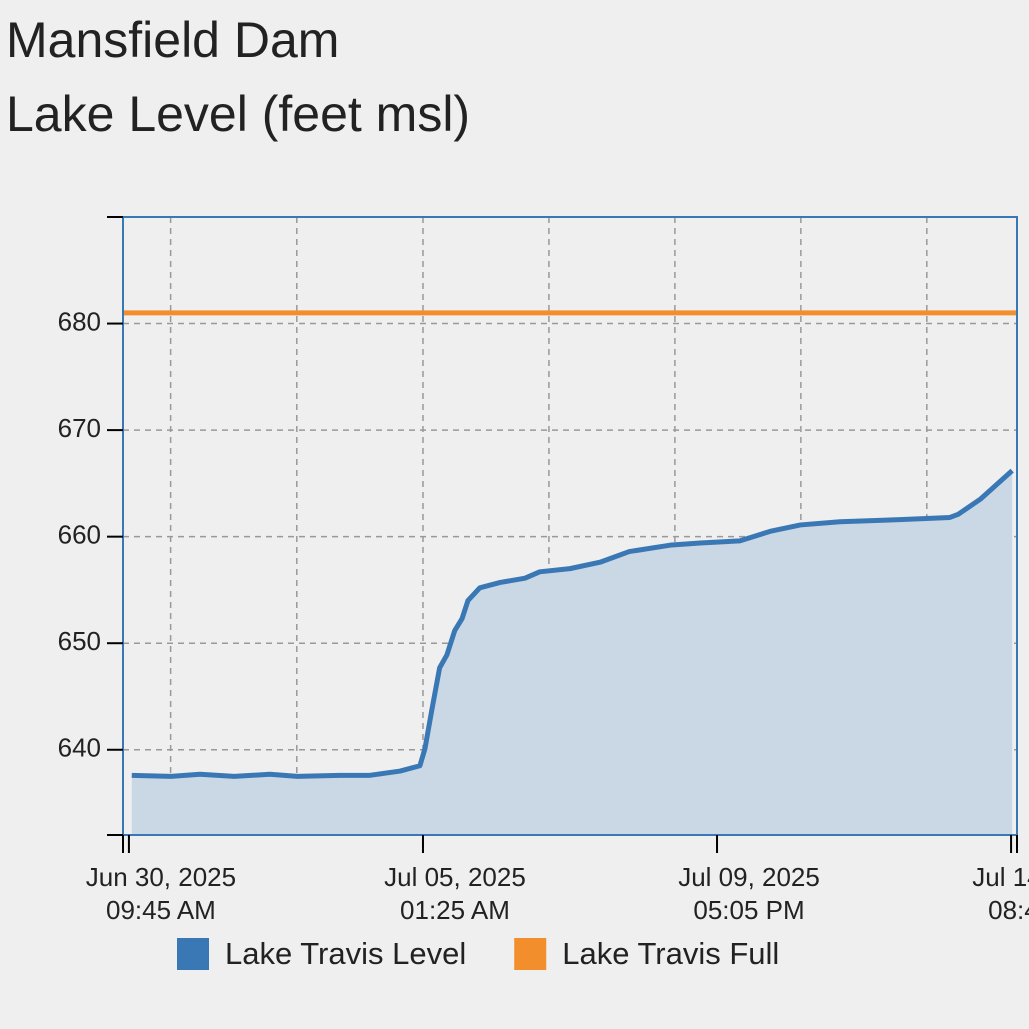 The height and width of the screenshot is (1029, 1029). I want to click on y-tick-label: 650, so click(79, 641).